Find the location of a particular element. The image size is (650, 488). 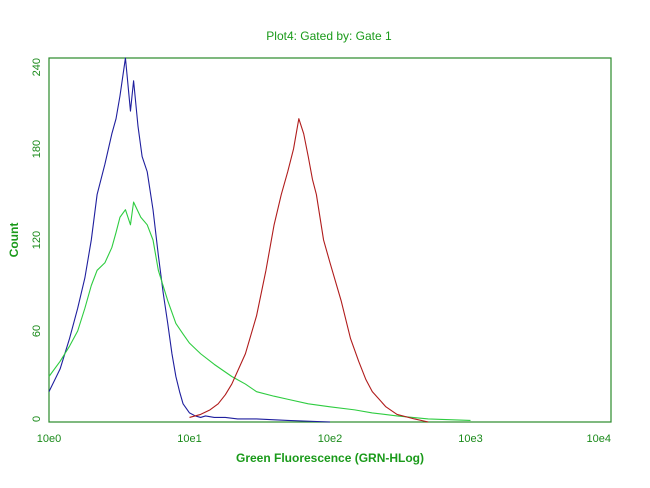

x-tick-label: 10e1 is located at coordinates (189, 439).